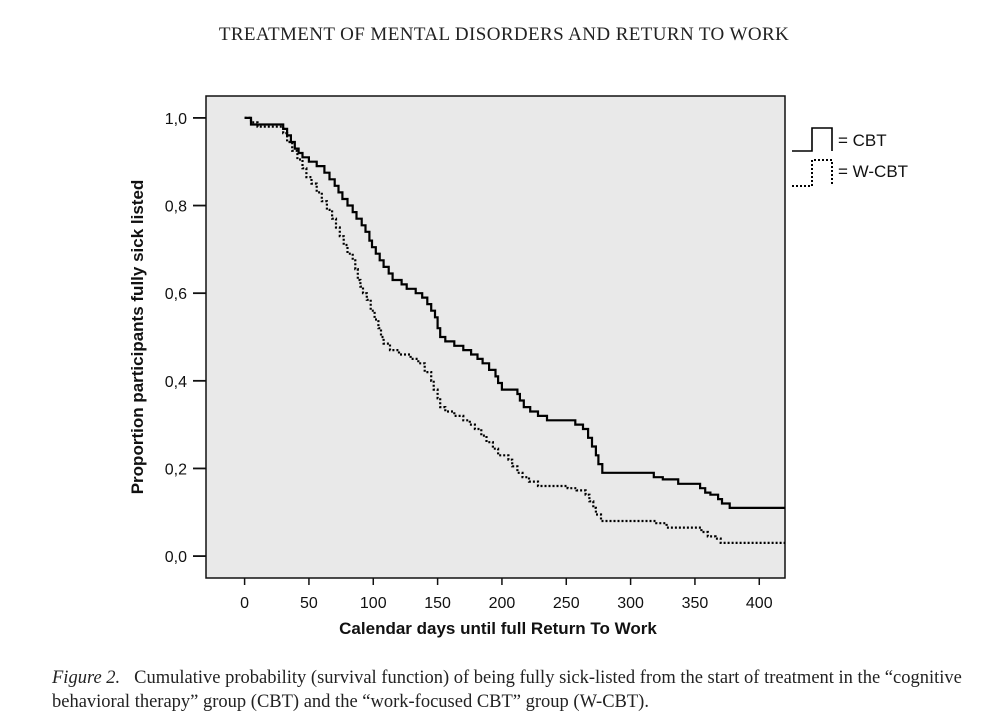 This screenshot has height=721, width=1008. What do you see at coordinates (498, 628) in the screenshot?
I see `x-axis-title: Calendar days until full Return To Work` at bounding box center [498, 628].